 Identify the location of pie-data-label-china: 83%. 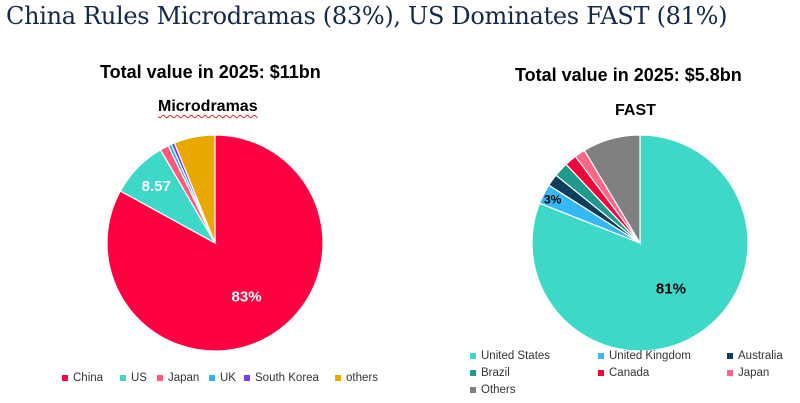
(247, 296).